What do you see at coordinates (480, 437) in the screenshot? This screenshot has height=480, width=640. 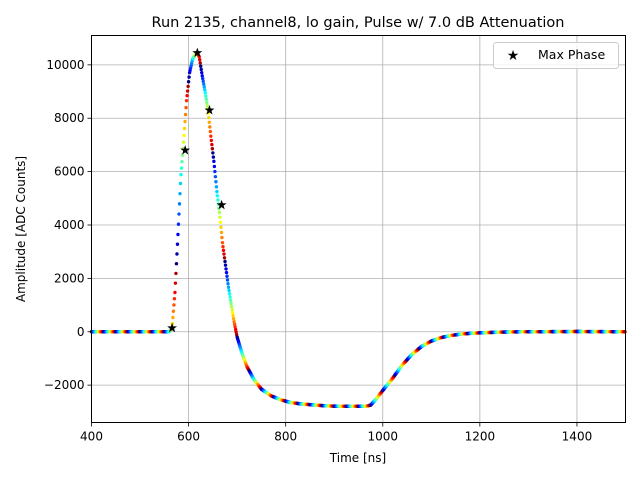 I see `x-tick-label: 1200` at bounding box center [480, 437].